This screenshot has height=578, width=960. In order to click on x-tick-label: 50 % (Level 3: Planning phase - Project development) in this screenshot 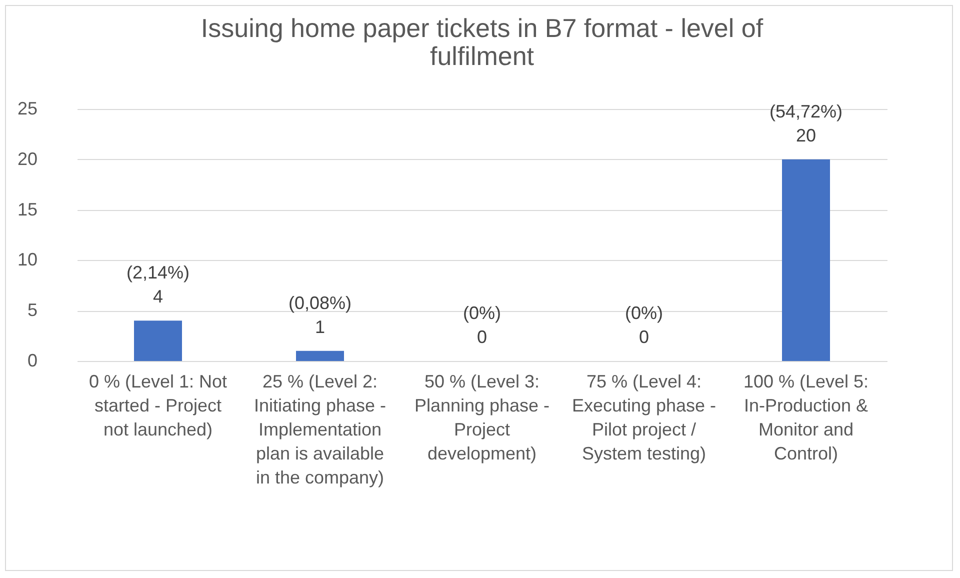, I will do `click(482, 418)`.